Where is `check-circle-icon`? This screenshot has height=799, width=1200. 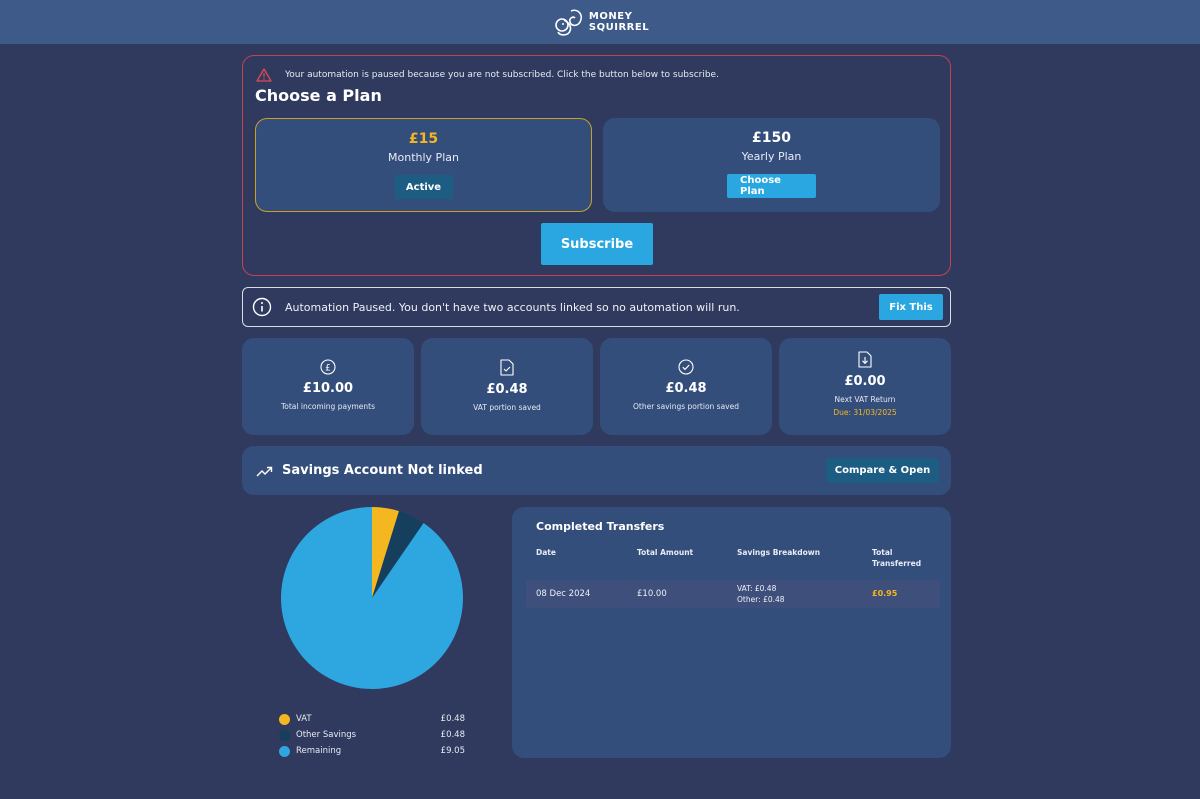
check-circle-icon is located at coordinates (686, 367).